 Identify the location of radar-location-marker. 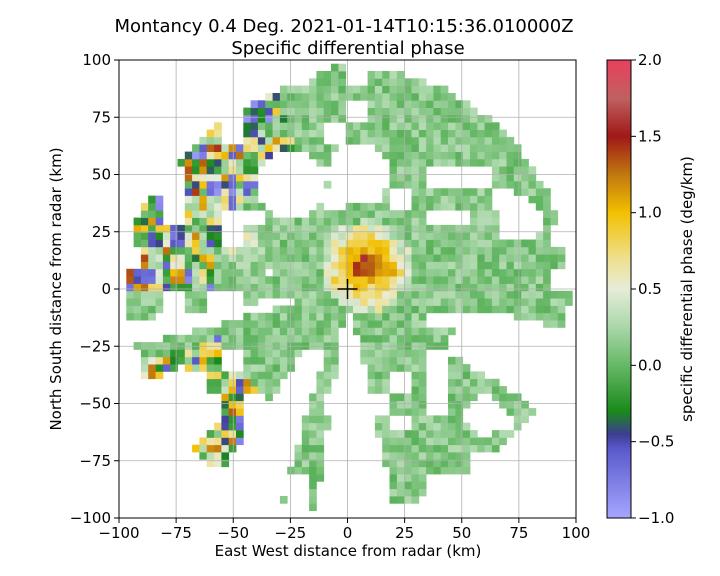
(347, 289).